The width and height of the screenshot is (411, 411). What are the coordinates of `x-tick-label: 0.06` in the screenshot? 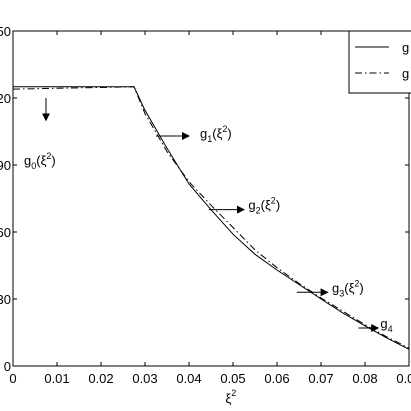 It's located at (276, 378).